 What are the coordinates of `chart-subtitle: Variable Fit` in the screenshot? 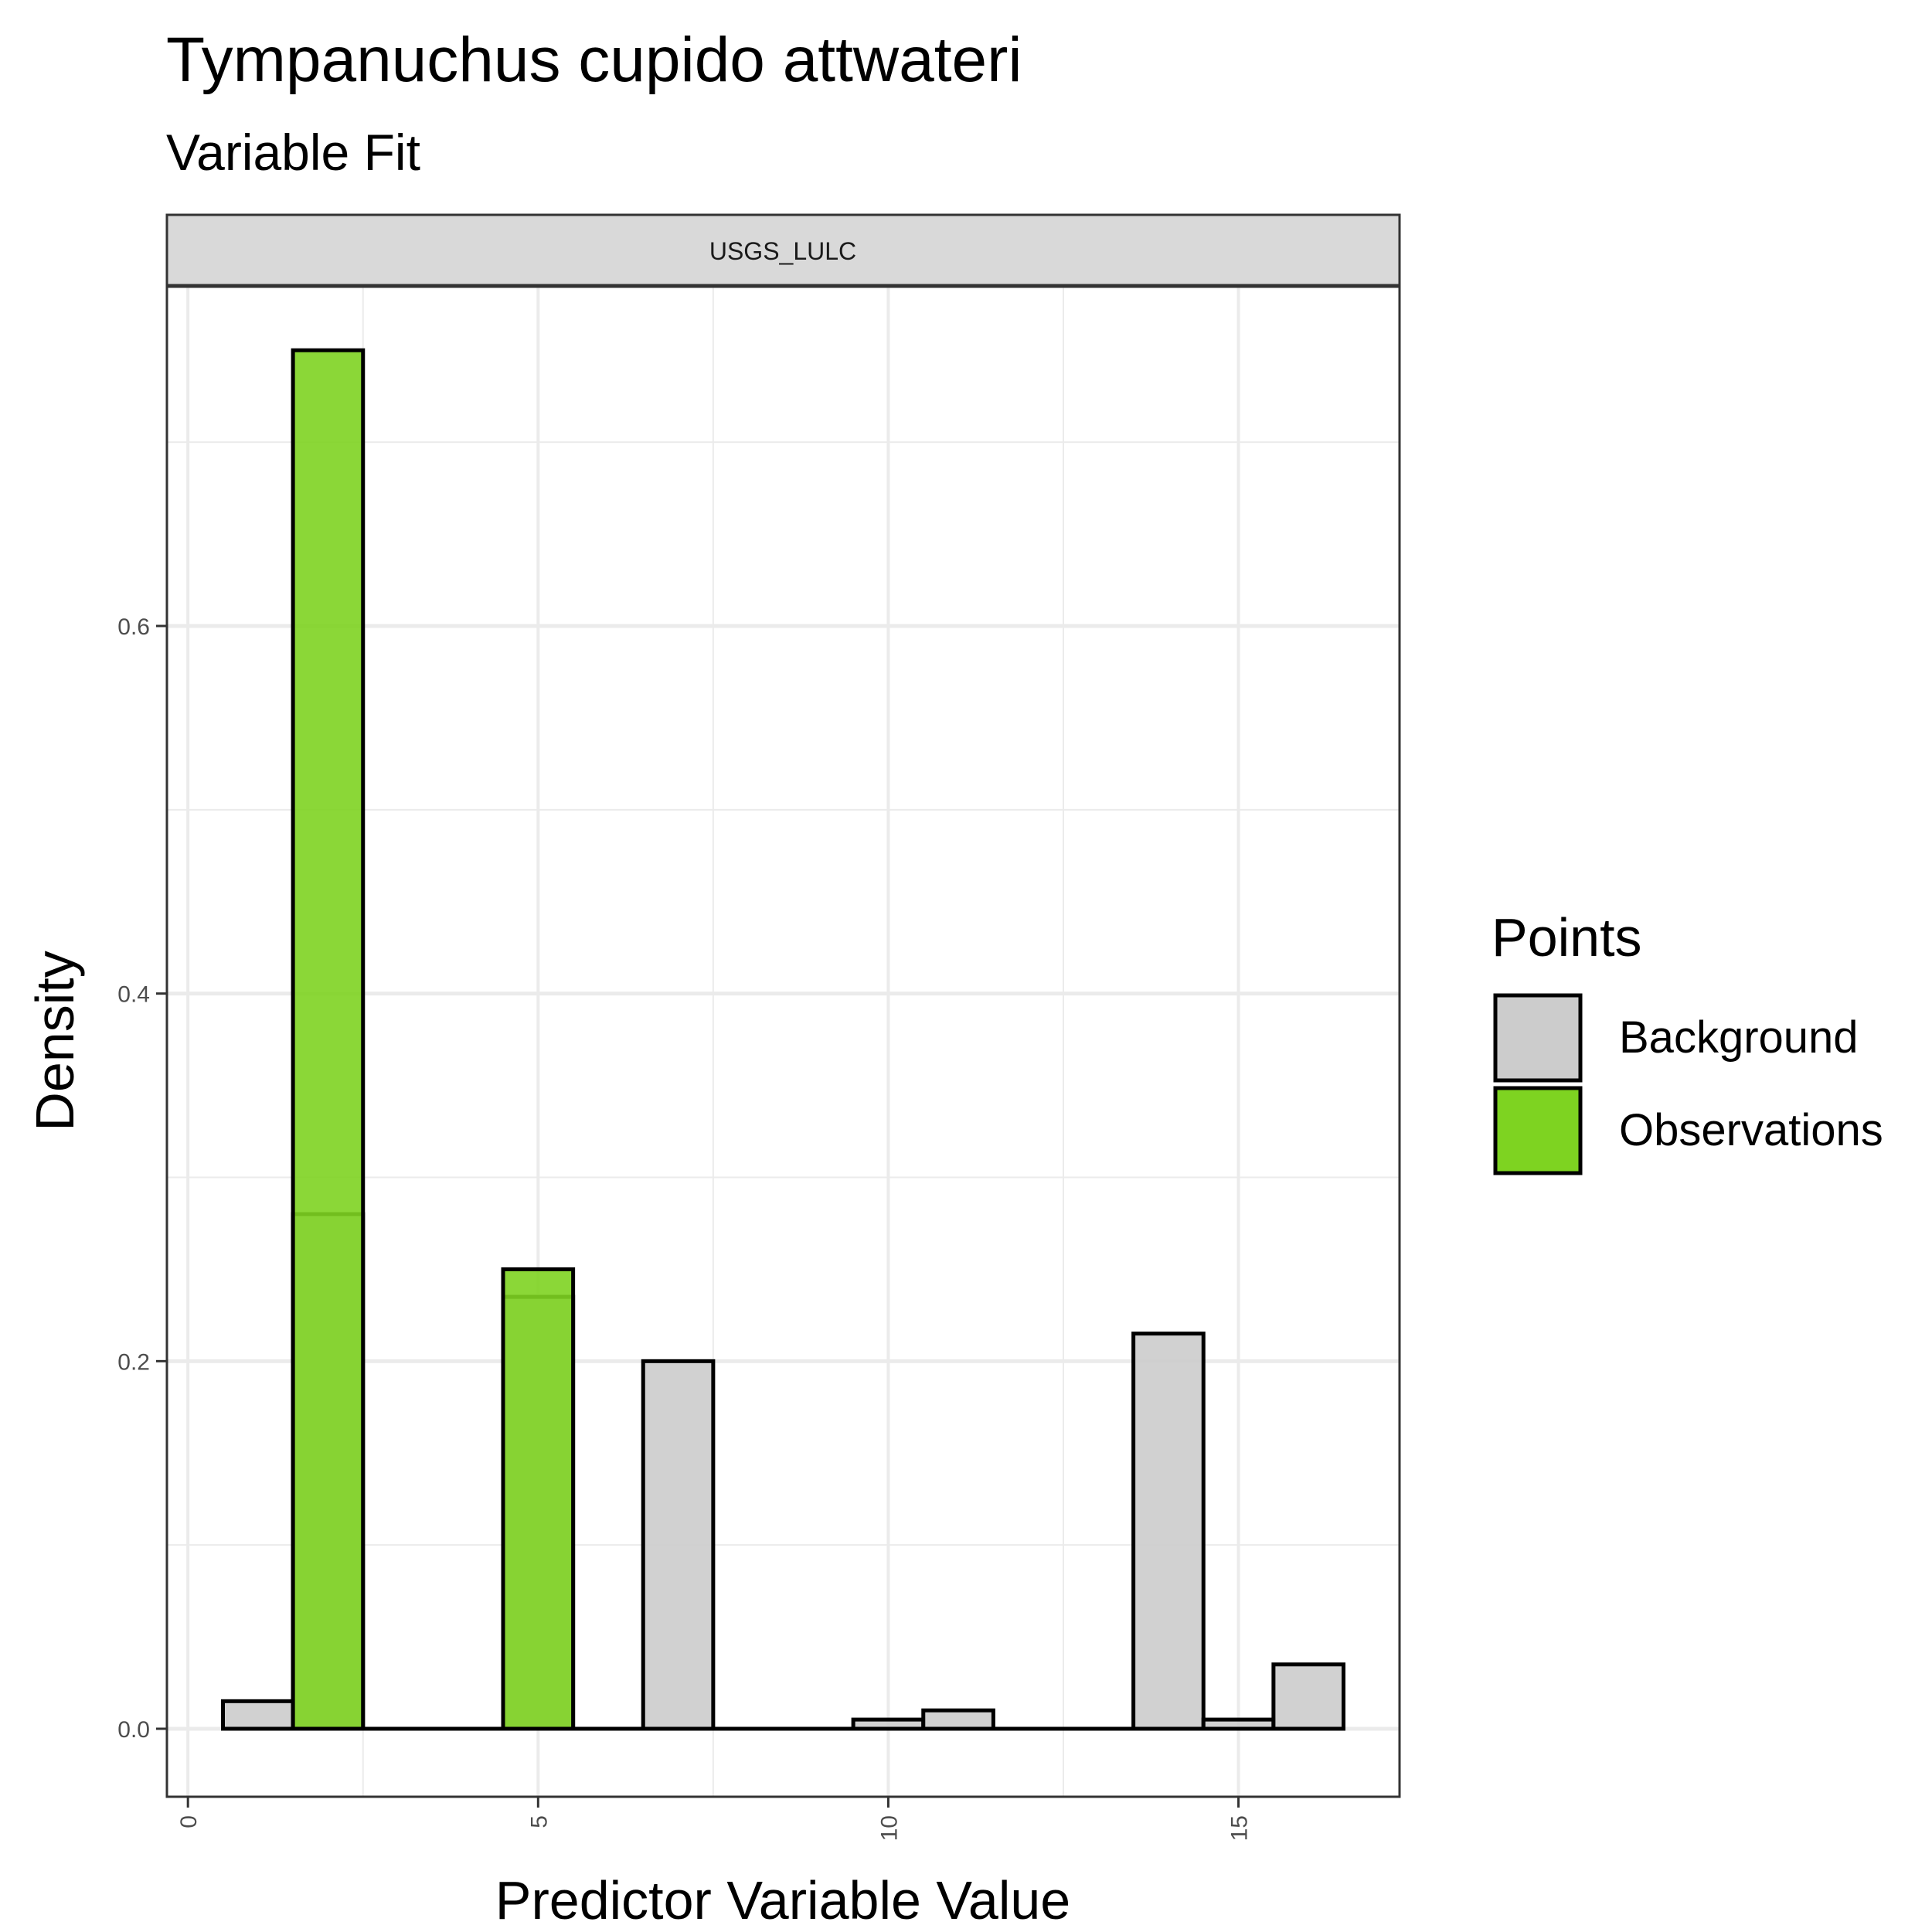 It's located at (293, 152).